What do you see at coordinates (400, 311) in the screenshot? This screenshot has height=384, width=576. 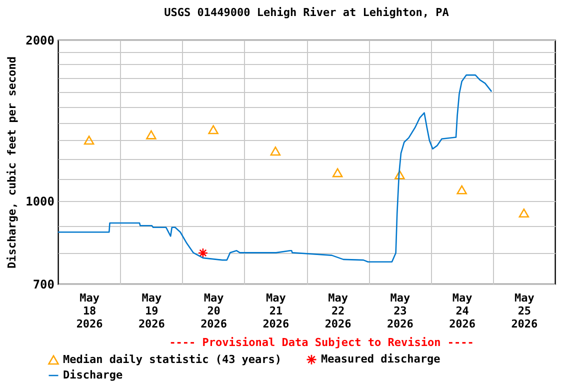 I see `x-tick-label: May 23 2026` at bounding box center [400, 311].